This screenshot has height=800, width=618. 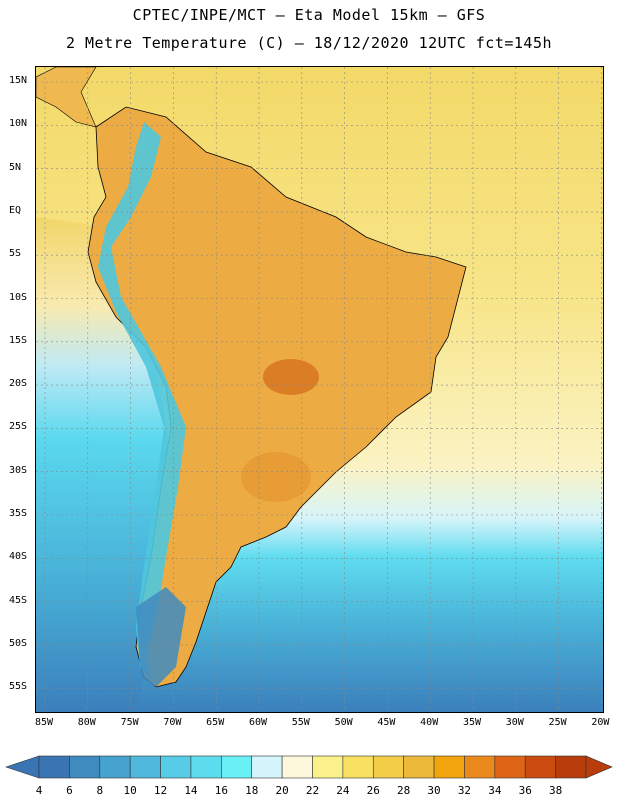 I want to click on lon-label: 65W, so click(x=215, y=722).